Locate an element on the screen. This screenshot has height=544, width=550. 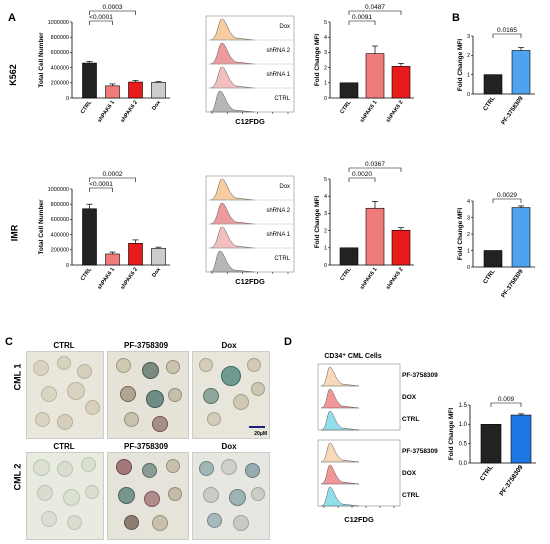
histogram-label: shRNA 1 is located at coordinates (278, 75).